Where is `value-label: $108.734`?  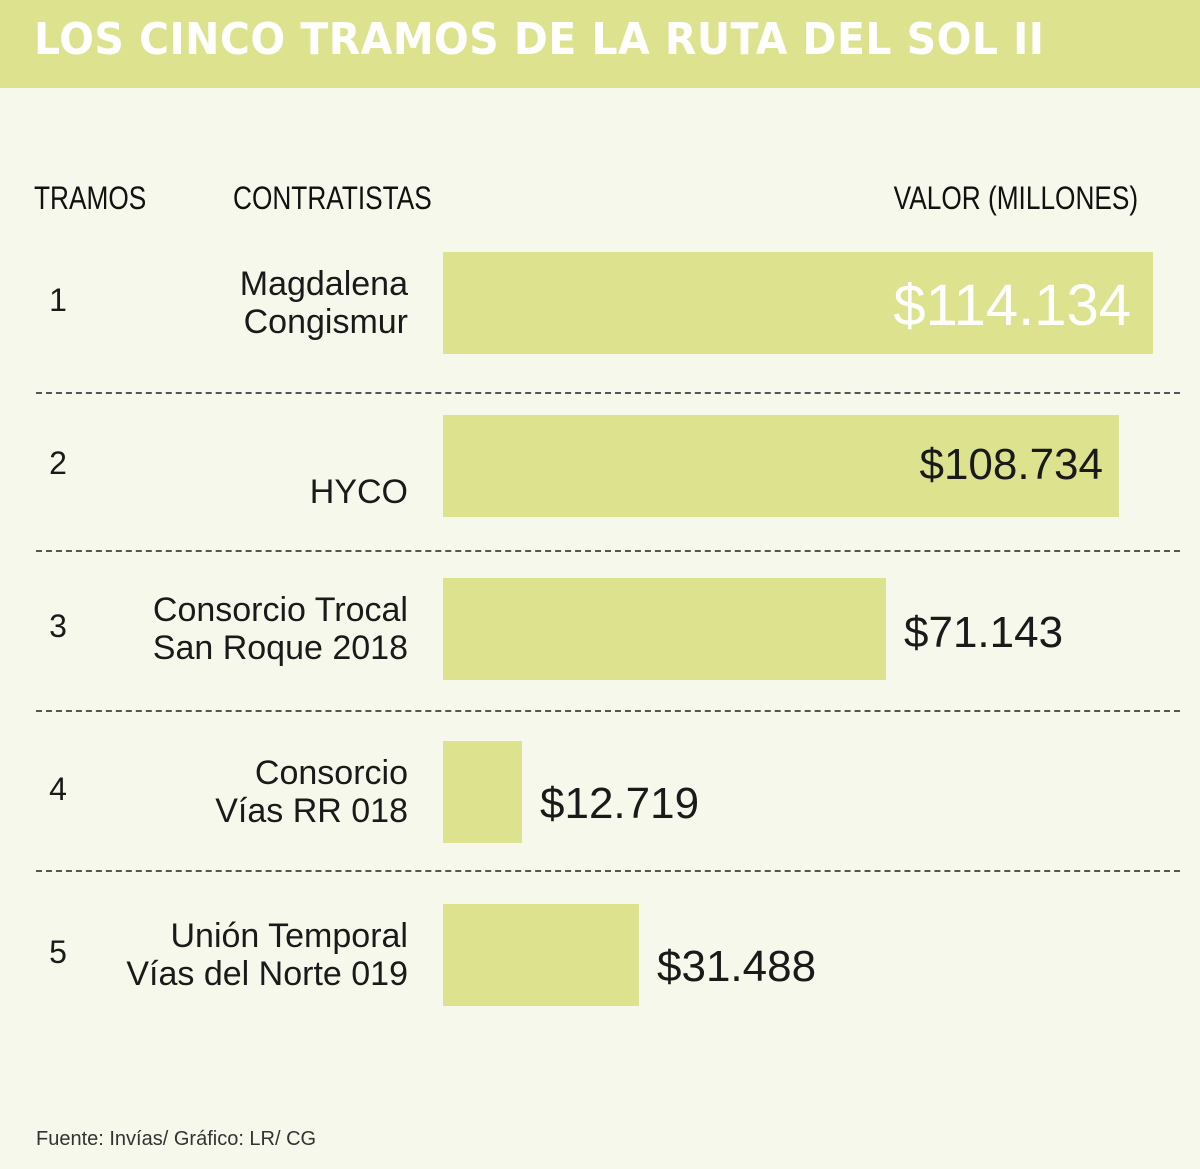 value-label: $108.734 is located at coordinates (1011, 464).